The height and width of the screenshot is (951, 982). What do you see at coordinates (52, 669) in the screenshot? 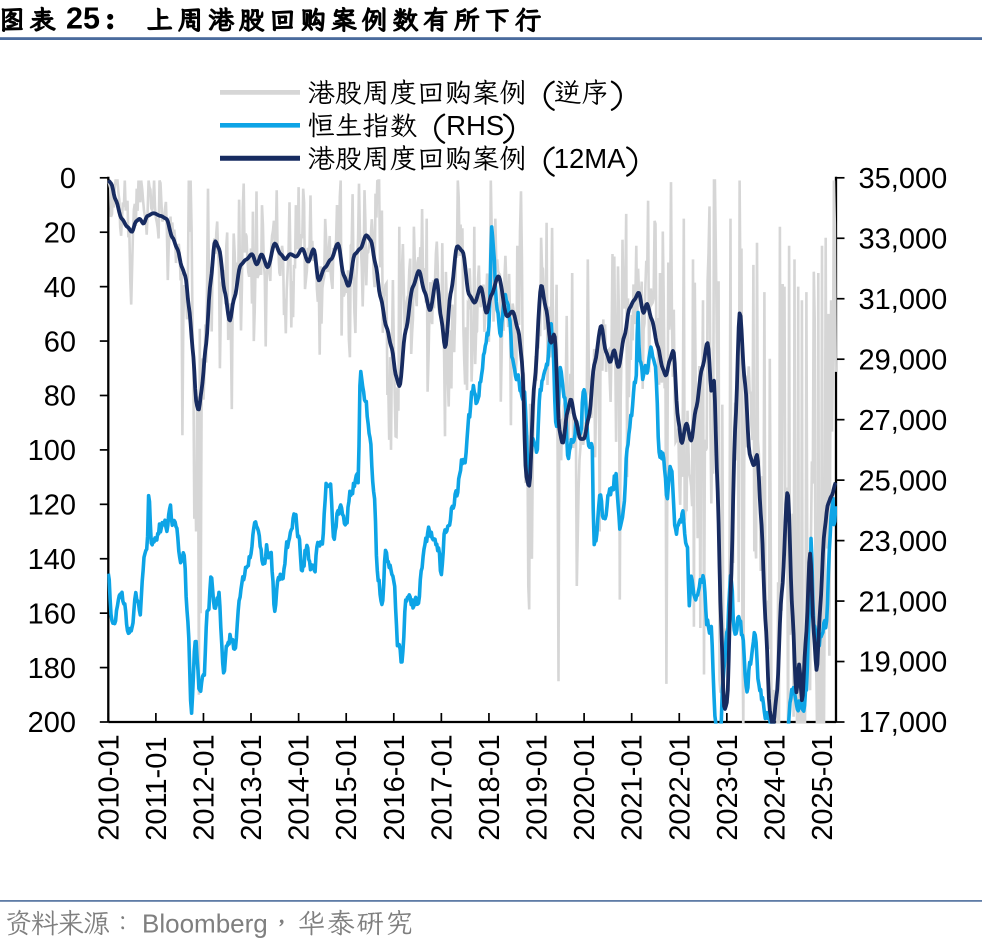
I see `svg-text: 180` at bounding box center [52, 669].